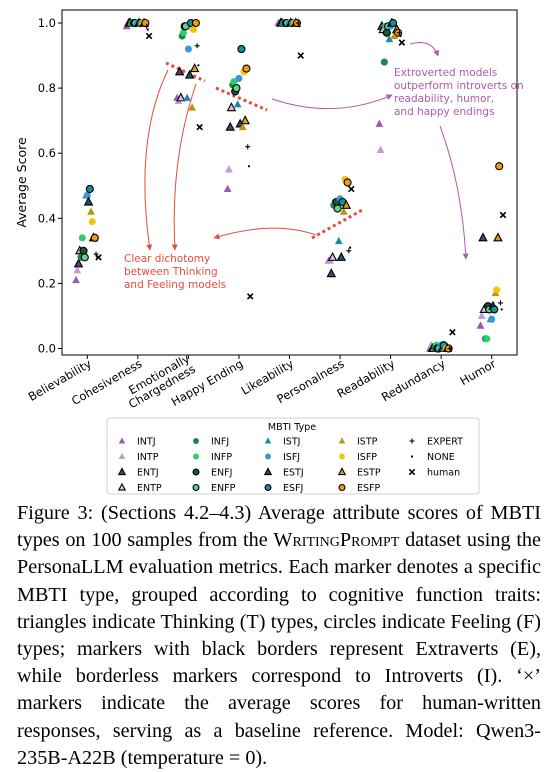  Describe the element at coordinates (47, 348) in the screenshot. I see `y-tick-label: 0.0` at that location.